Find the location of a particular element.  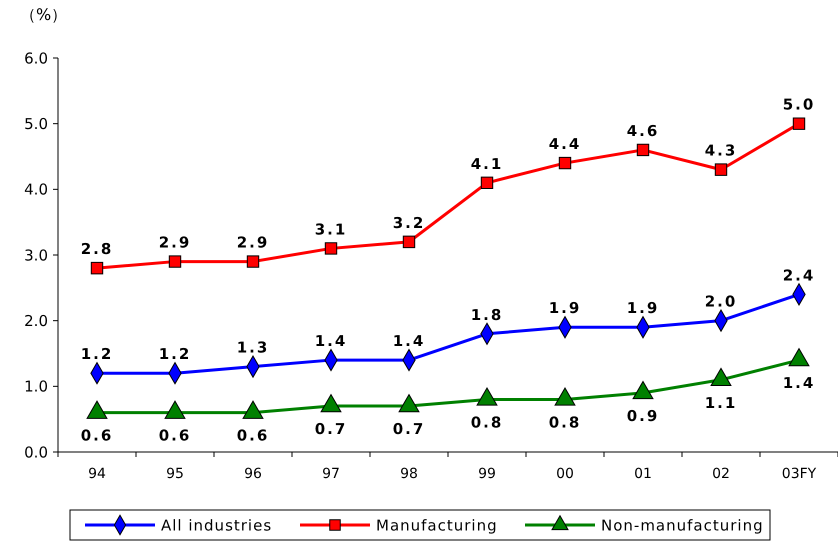

legend-label: Non-manufacturing is located at coordinates (682, 525).